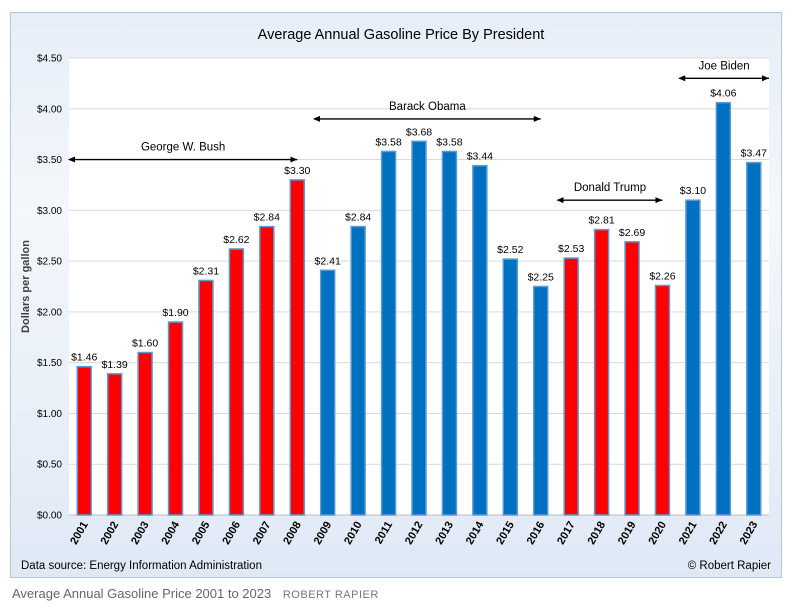  What do you see at coordinates (657, 533) in the screenshot?
I see `x-tick-label: 2020` at bounding box center [657, 533].